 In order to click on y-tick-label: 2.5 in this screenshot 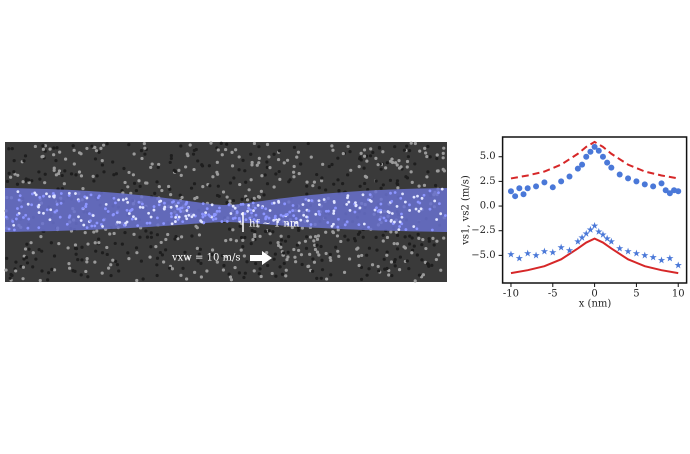, I will do `click(488, 181)`.